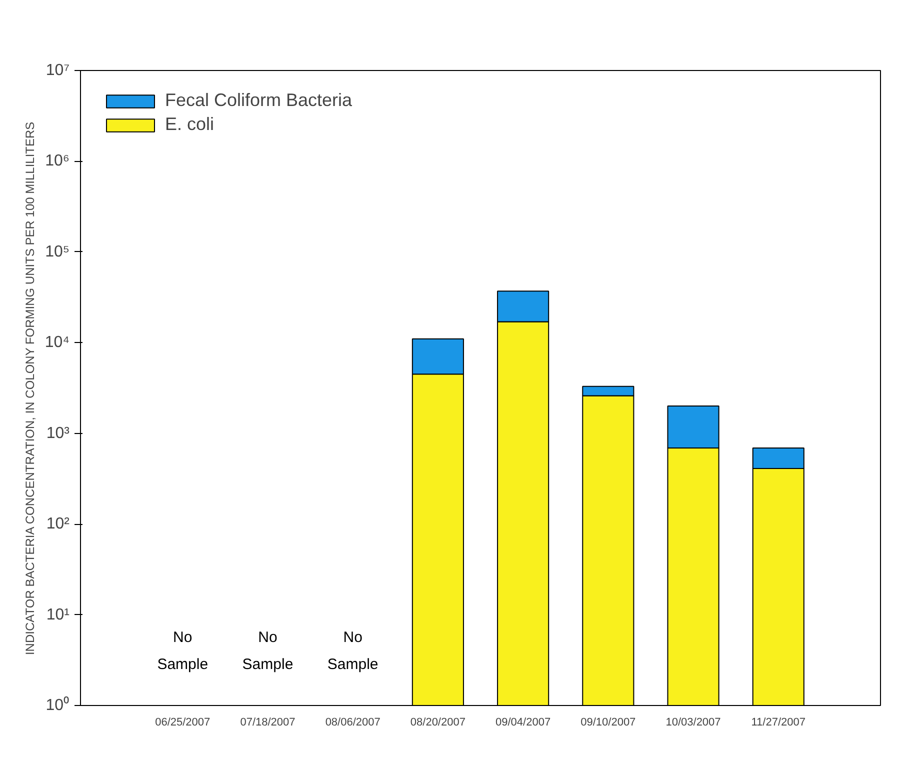 This screenshot has width=917, height=761. What do you see at coordinates (58, 705) in the screenshot?
I see `y-tick-label: 10⁰` at bounding box center [58, 705].